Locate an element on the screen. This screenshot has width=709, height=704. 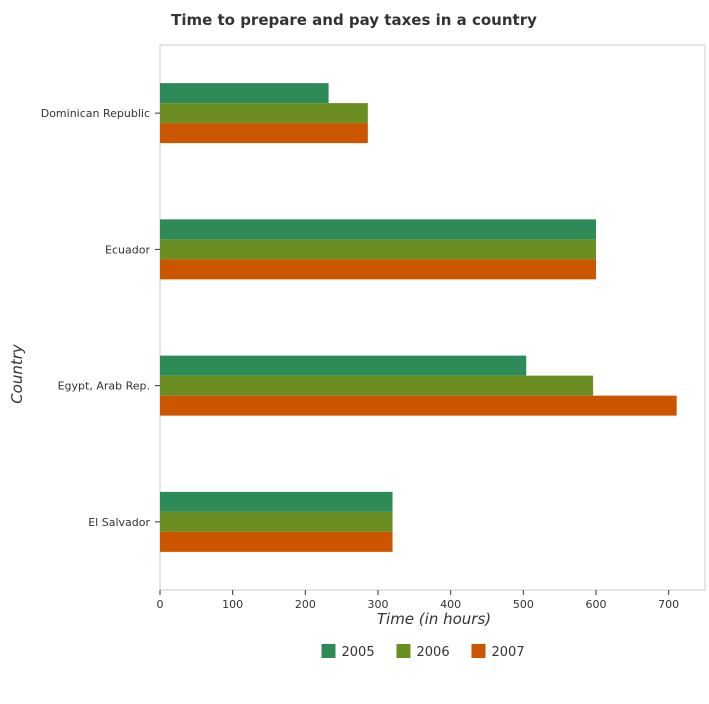
bar-2006-el-salvador is located at coordinates (276, 521).